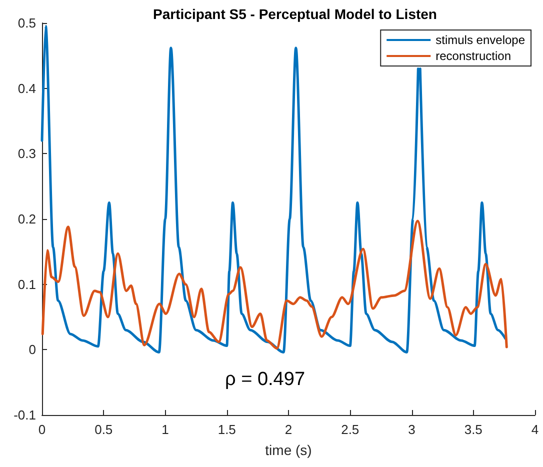 This screenshot has height=467, width=543. What do you see at coordinates (27, 219) in the screenshot?
I see `y-tick-label: 0.2` at bounding box center [27, 219].